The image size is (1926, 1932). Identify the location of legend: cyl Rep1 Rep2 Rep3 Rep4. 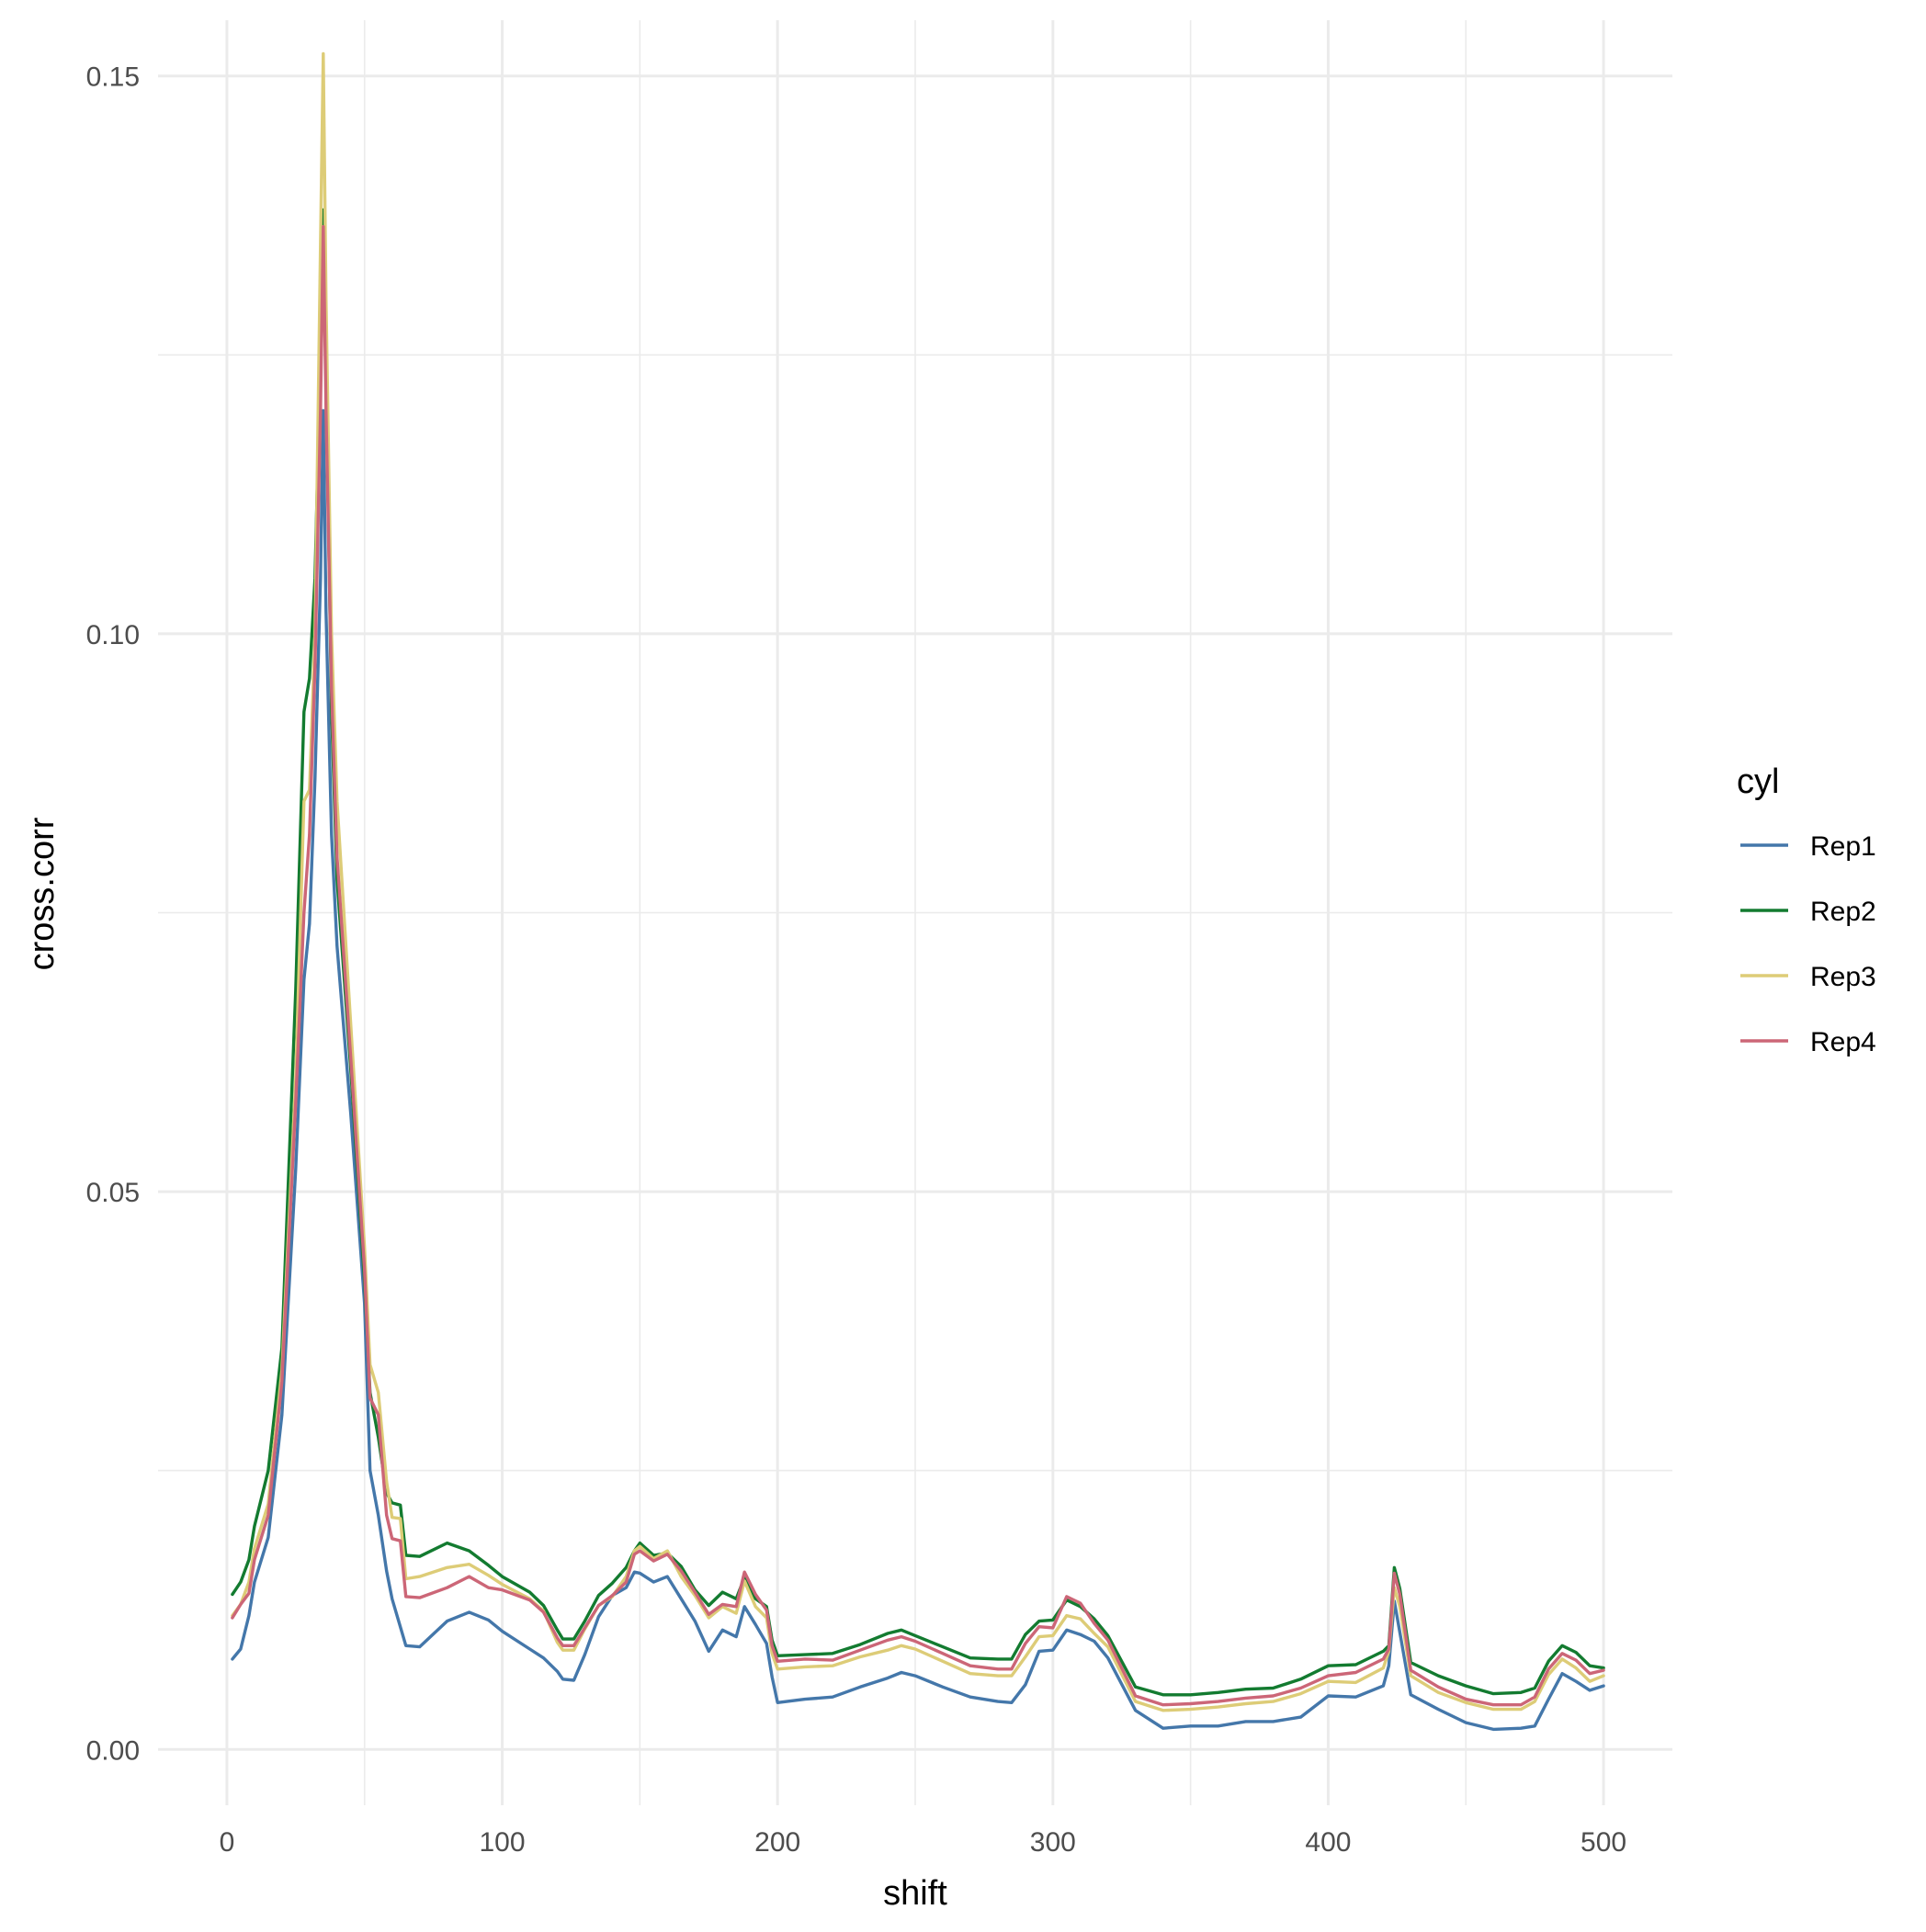
(1806, 910).